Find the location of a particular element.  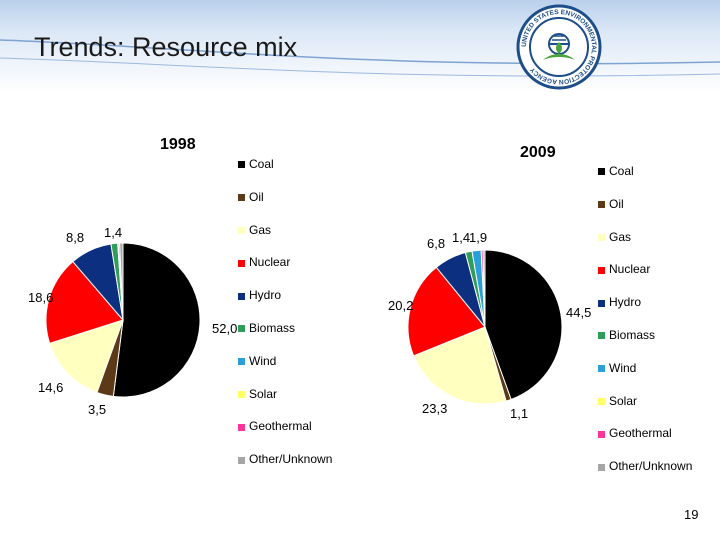

pie-slice-2009-coal is located at coordinates (523, 325).